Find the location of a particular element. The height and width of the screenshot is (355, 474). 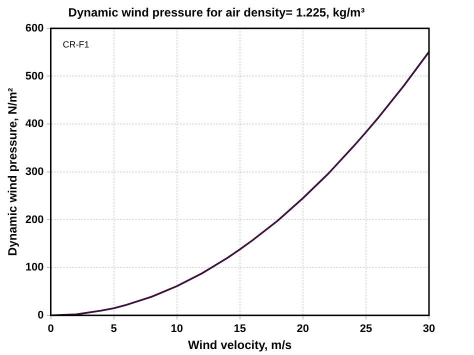

annotation: CR-F1 is located at coordinates (76, 44).